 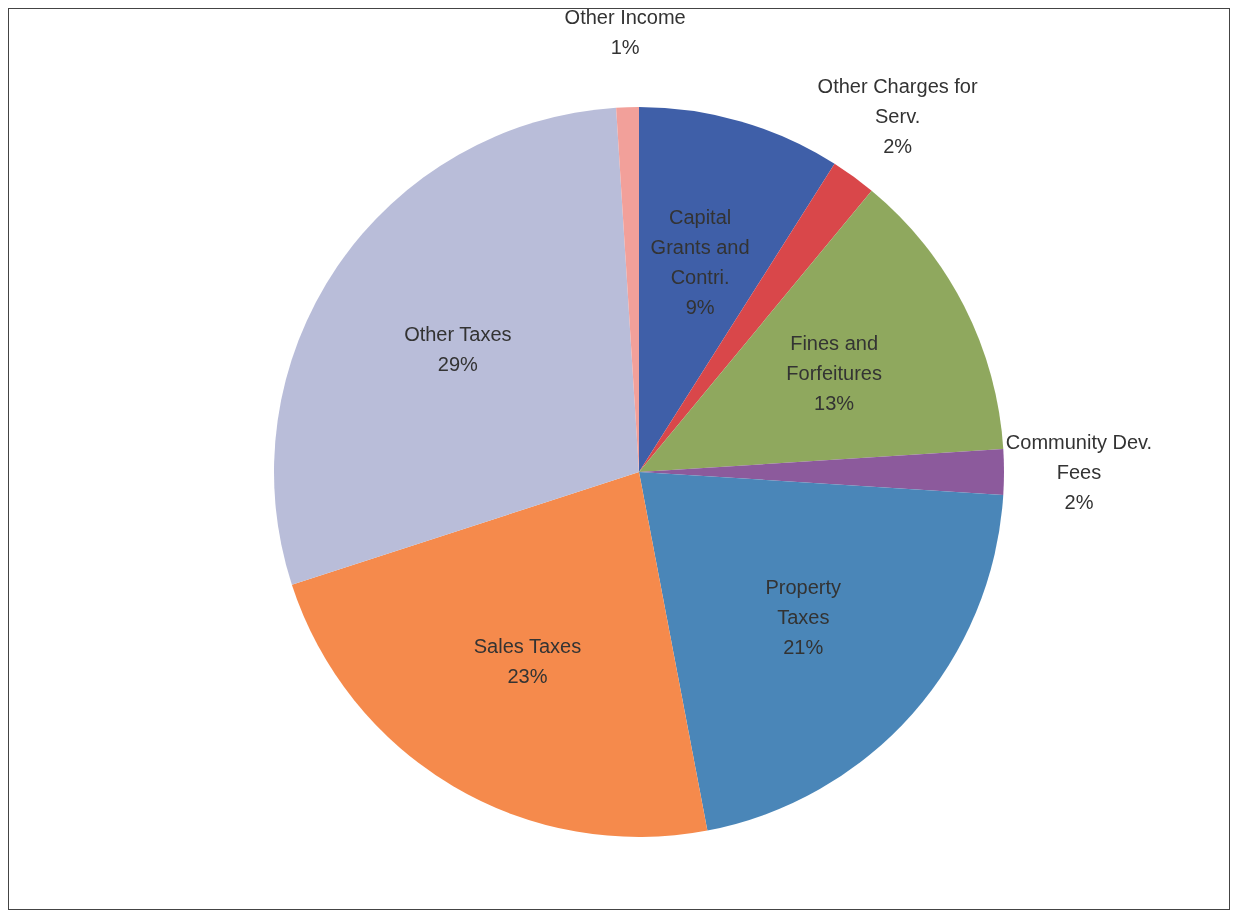 What do you see at coordinates (458, 333) in the screenshot?
I see `slice-label: Other Taxes` at bounding box center [458, 333].